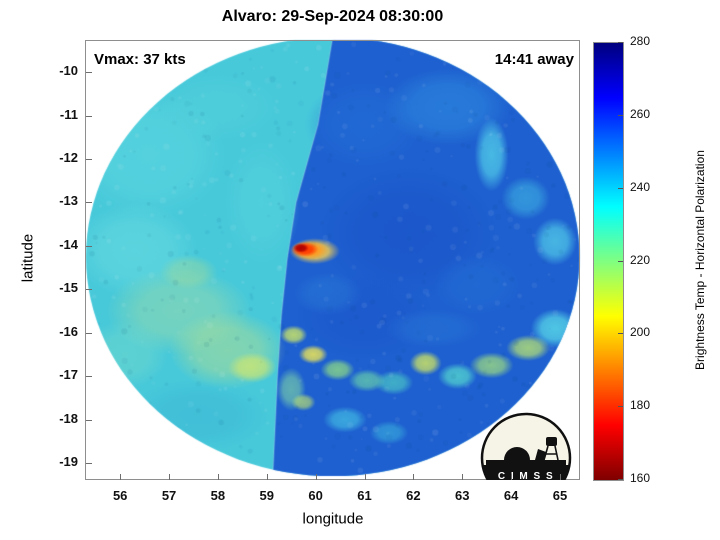  Describe the element at coordinates (68, 418) in the screenshot. I see `y-tick-label: -18` at that location.